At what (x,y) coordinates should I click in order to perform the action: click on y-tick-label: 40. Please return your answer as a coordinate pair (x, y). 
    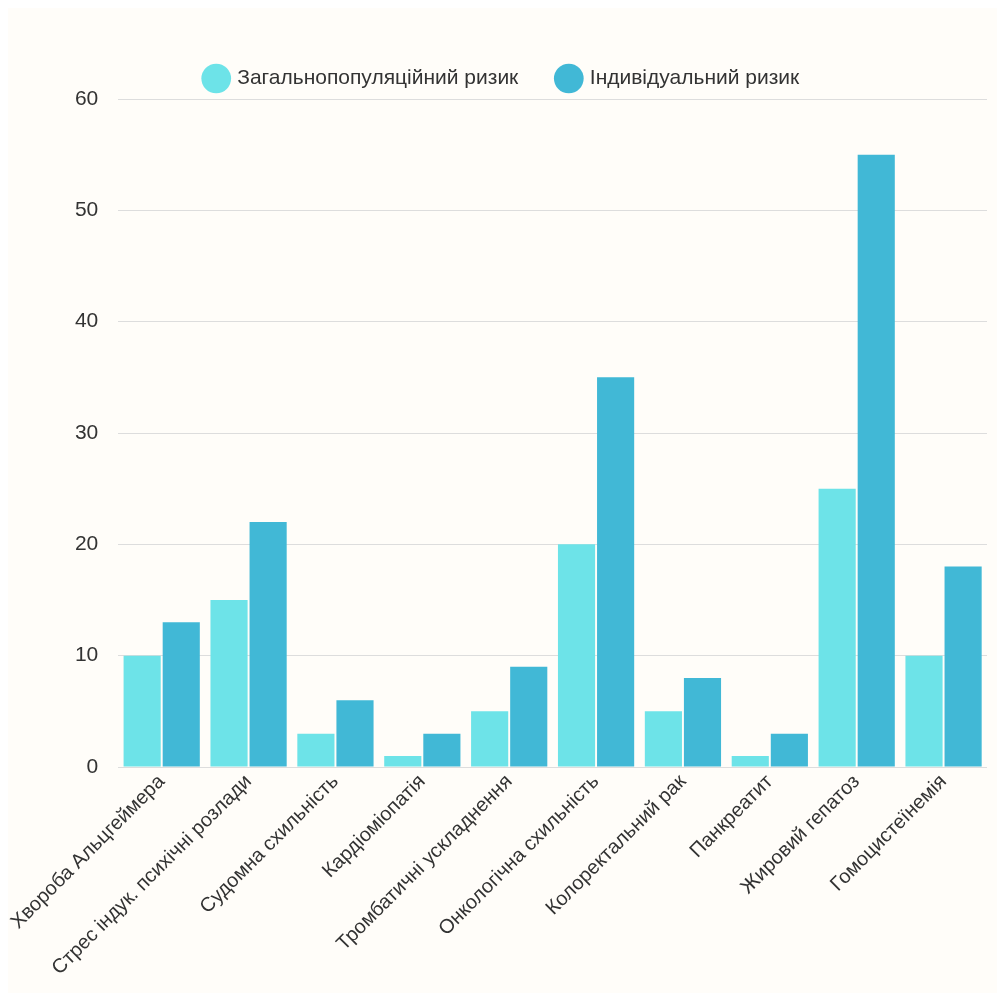
    Looking at the image, I should click on (86, 320).